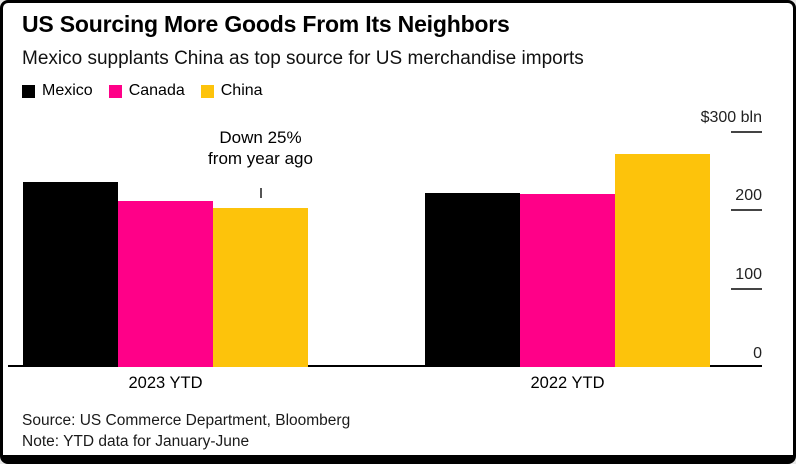  Describe the element at coordinates (748, 195) in the screenshot. I see `y-axis-label: 200` at that location.